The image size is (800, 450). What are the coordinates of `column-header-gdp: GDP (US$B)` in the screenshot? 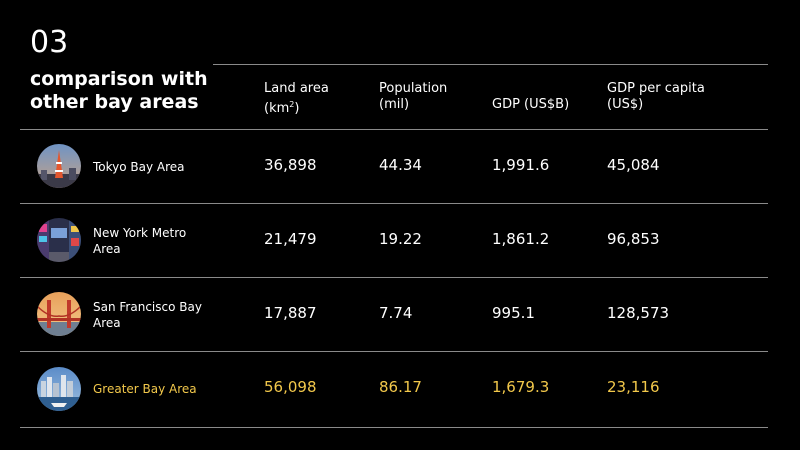 It's located at (531, 104).